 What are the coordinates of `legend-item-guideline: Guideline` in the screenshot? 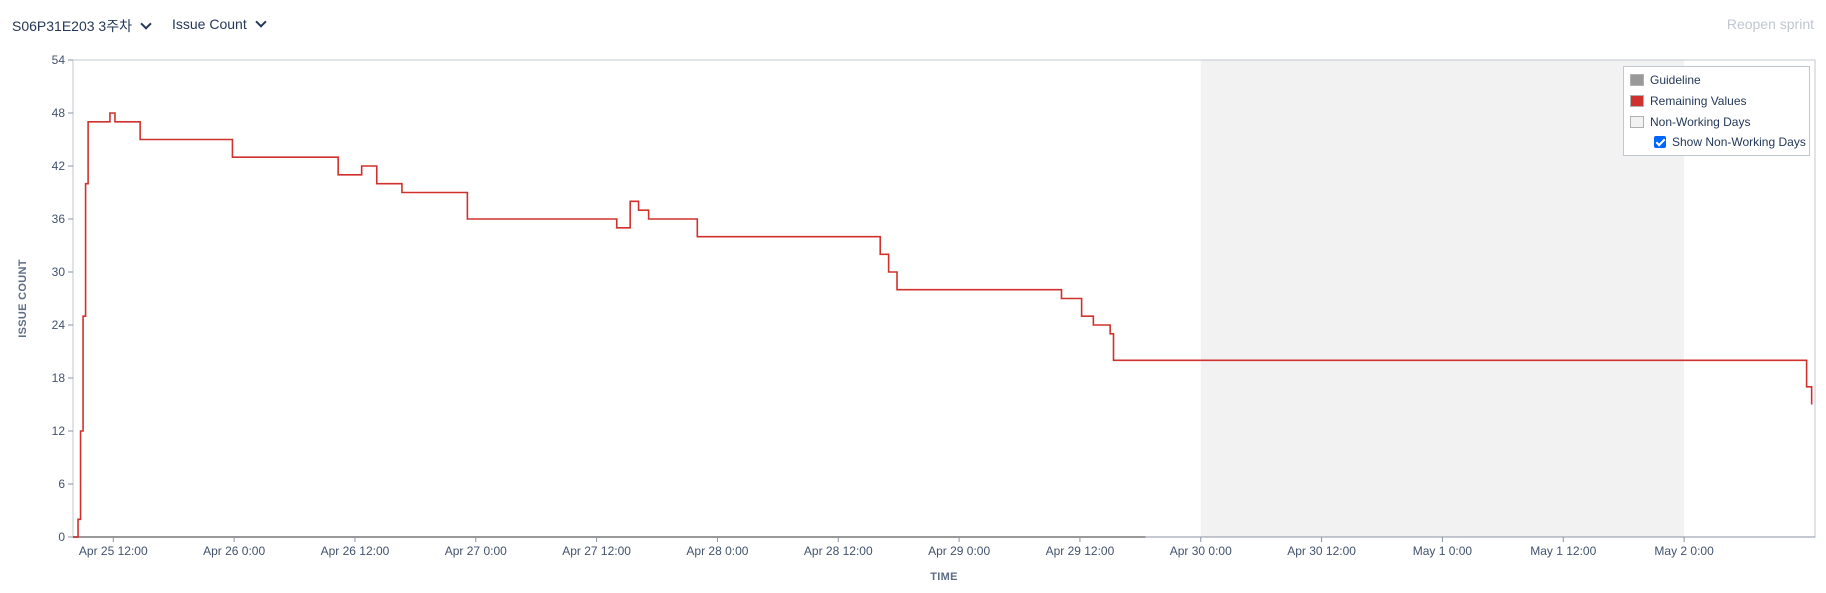 It's located at (1665, 80).